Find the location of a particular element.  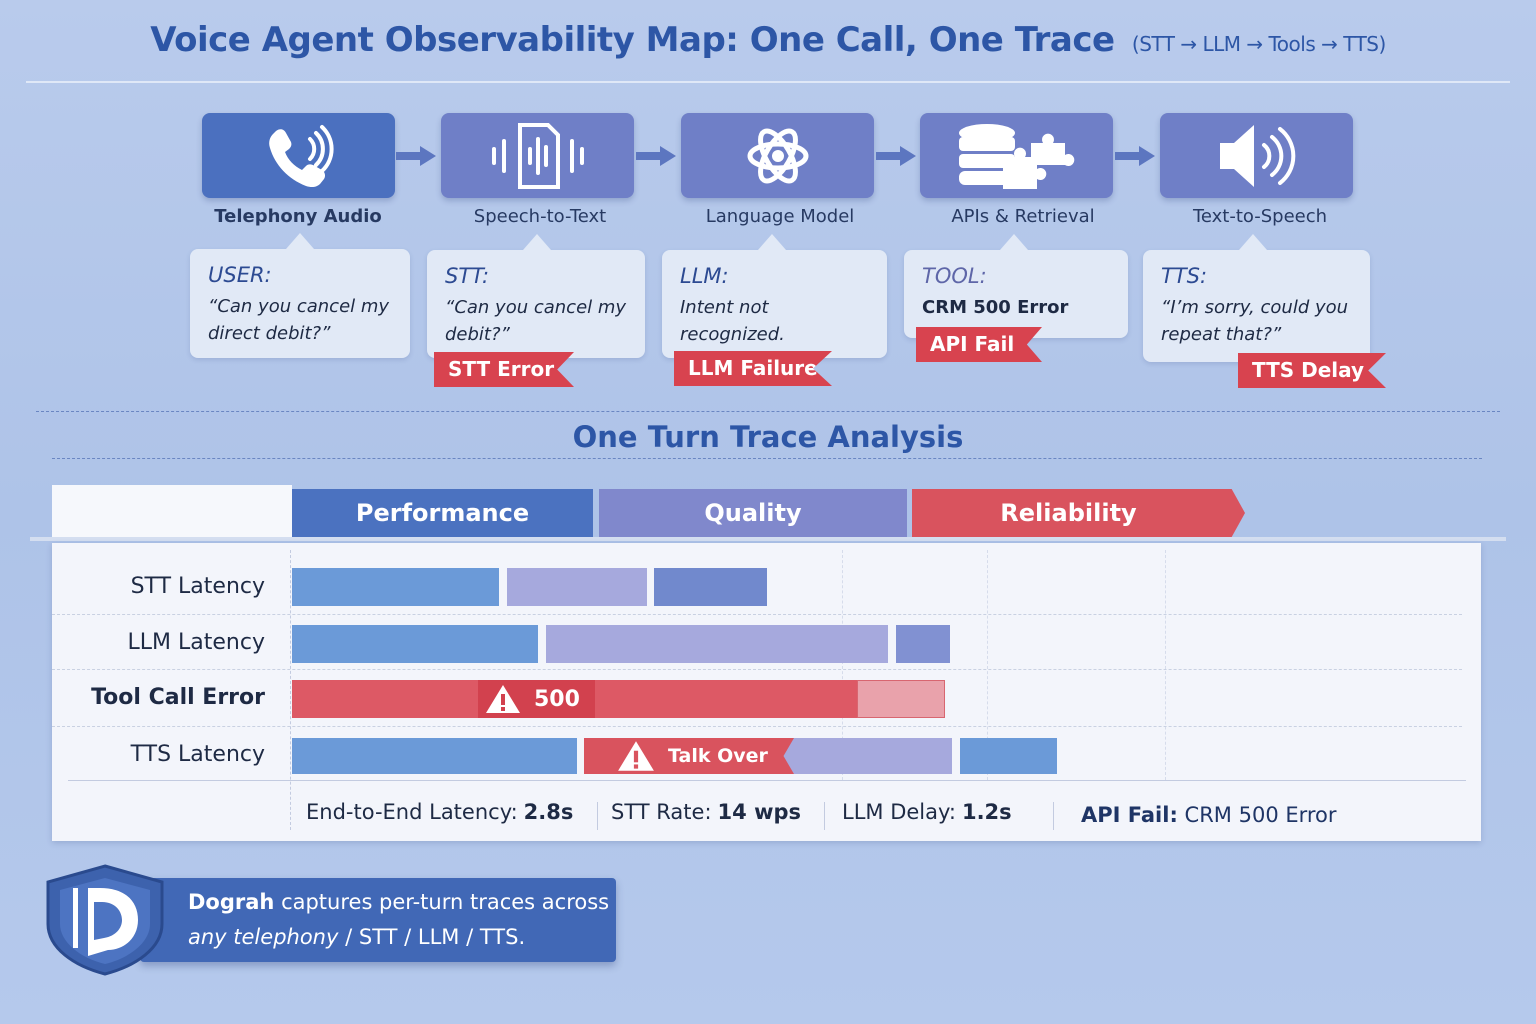

row-label-tts: TTS Latency is located at coordinates (197, 754).